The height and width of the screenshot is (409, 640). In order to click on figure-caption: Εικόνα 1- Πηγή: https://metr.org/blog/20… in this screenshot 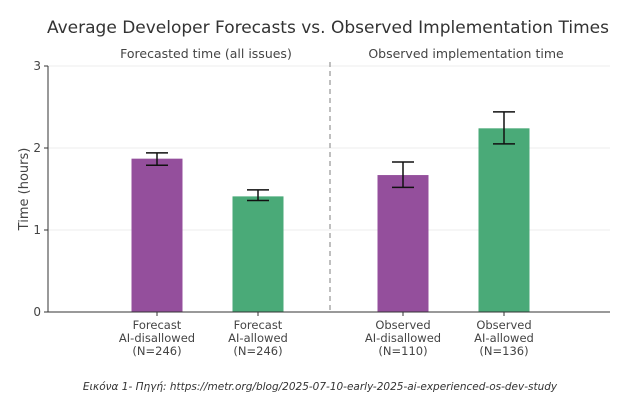, I will do `click(320, 387)`.